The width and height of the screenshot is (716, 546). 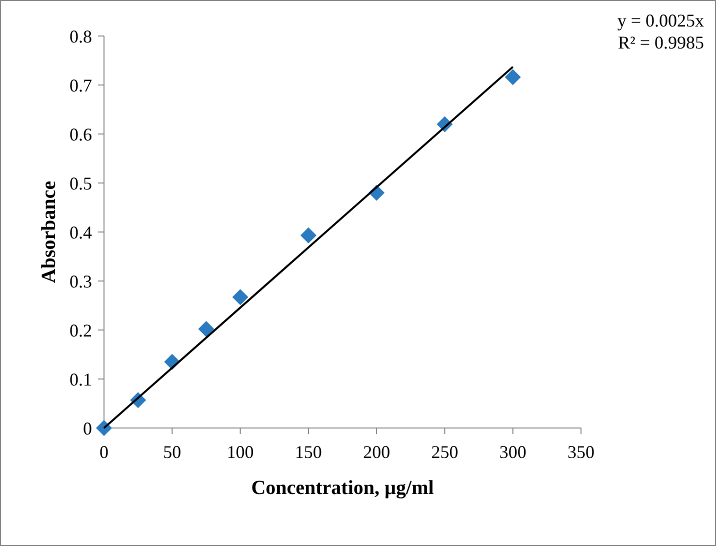 I want to click on y-tick-label: 0.6, so click(x=81, y=134).